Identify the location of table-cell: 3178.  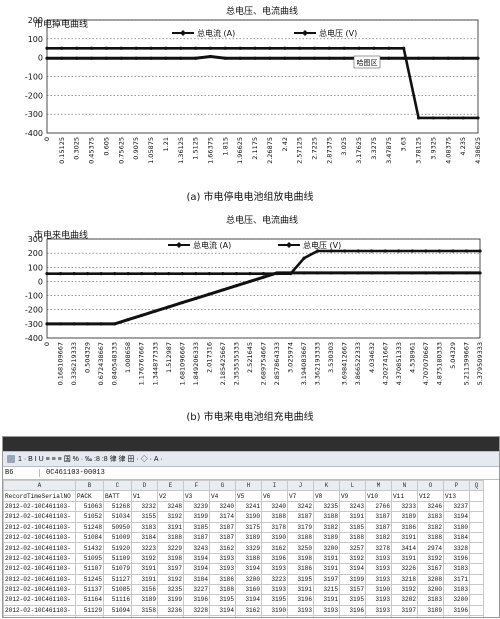
(274, 527).